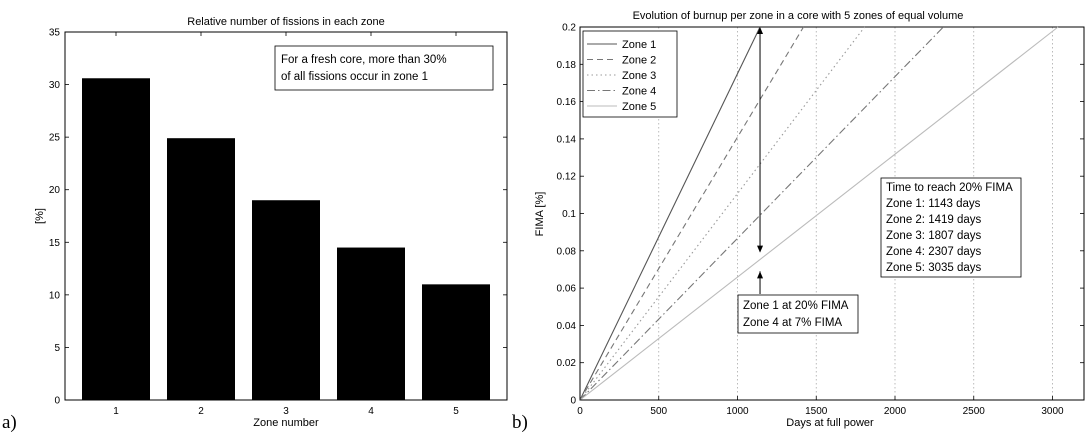 Image resolution: width=1085 pixels, height=432 pixels. I want to click on line-x-axis-label: Days at full power, so click(830, 423).